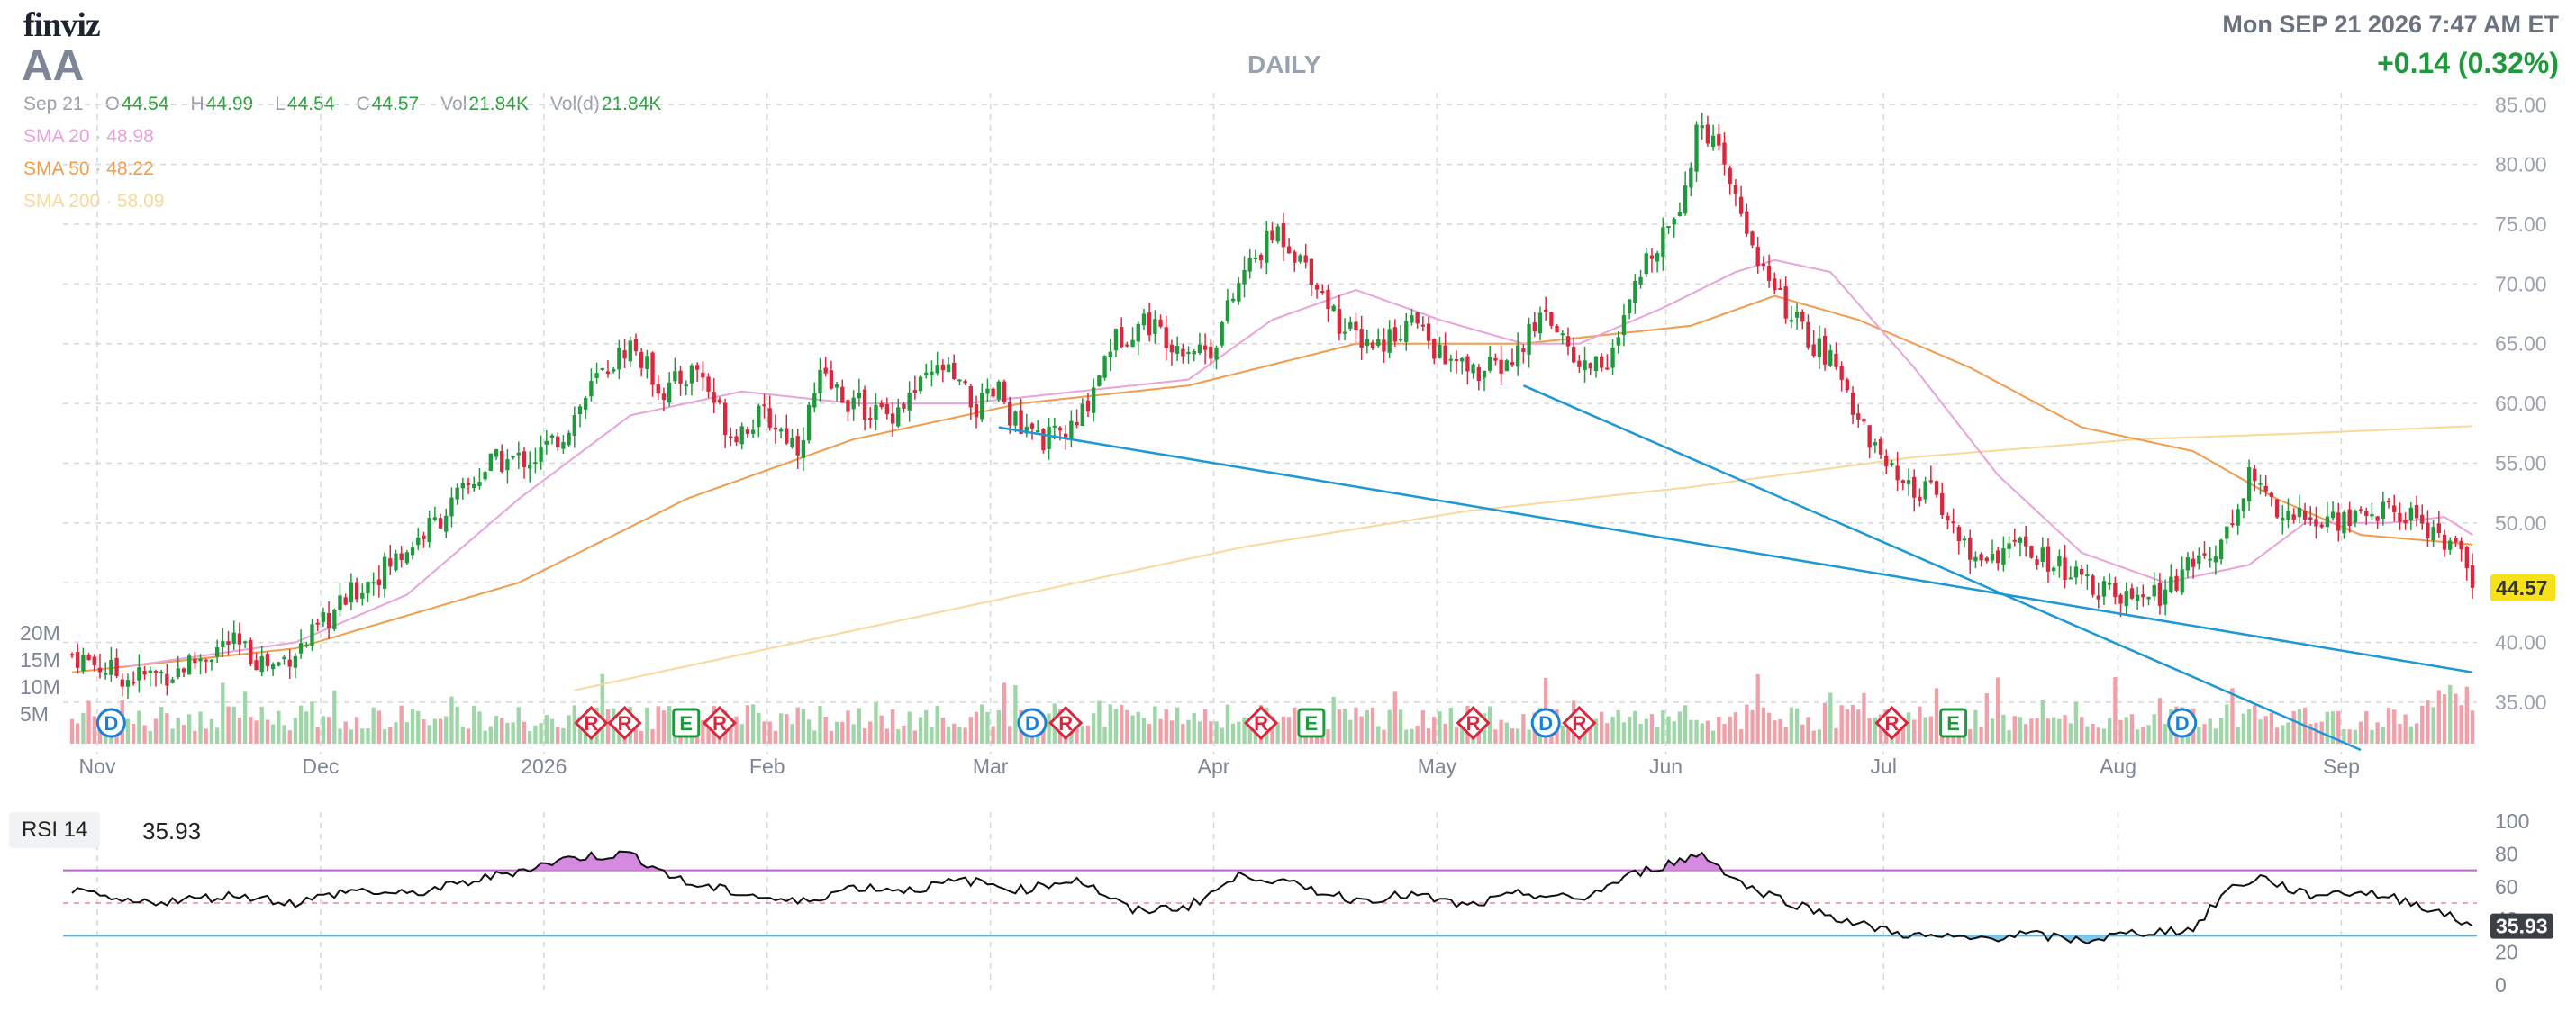 The image size is (2576, 1012). Describe the element at coordinates (1437, 766) in the screenshot. I see `month-label: May` at that location.